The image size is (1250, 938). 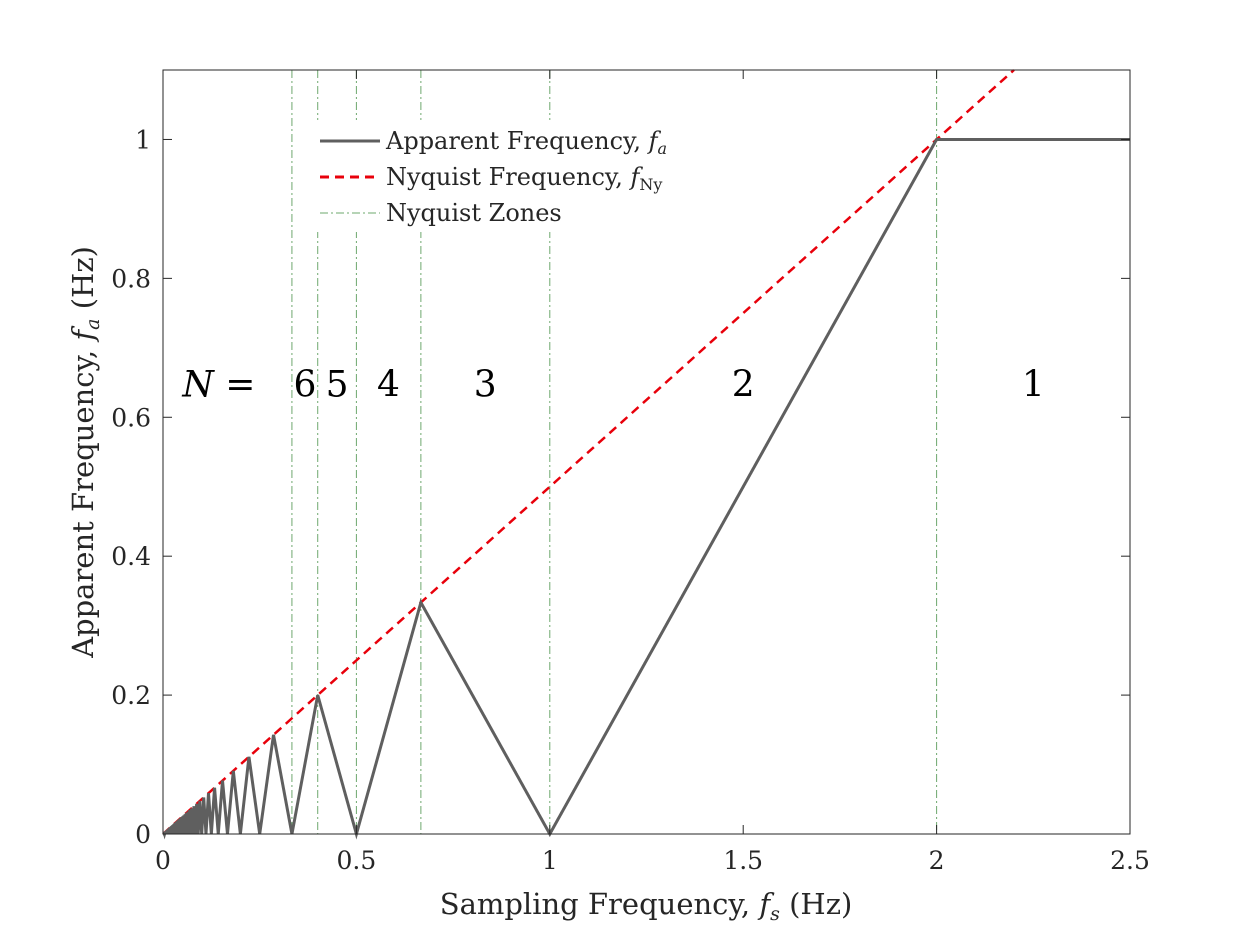 I want to click on legend-box, so click(x=507, y=176).